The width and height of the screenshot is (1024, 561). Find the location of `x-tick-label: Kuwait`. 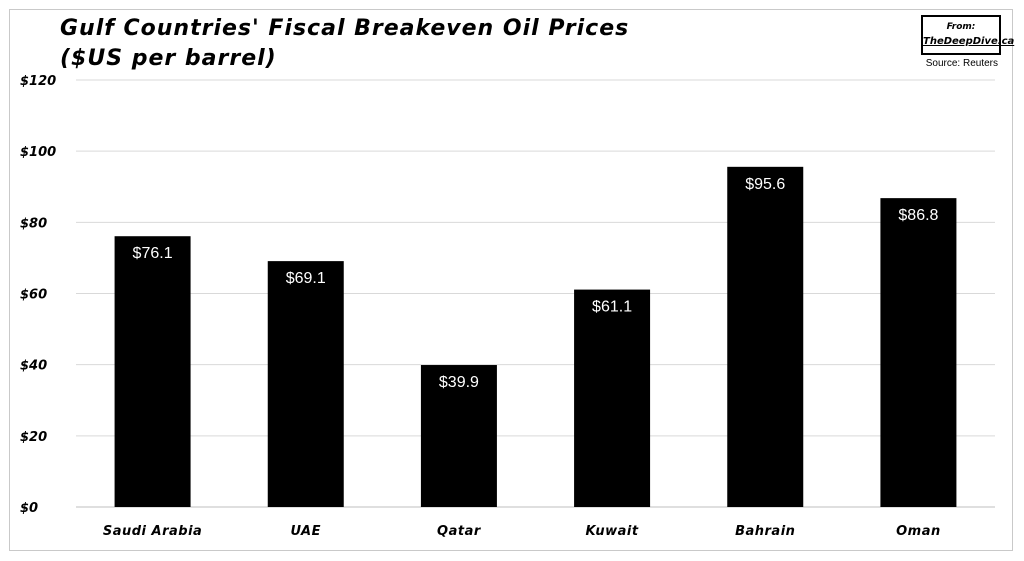

x-tick-label: Kuwait is located at coordinates (612, 531).